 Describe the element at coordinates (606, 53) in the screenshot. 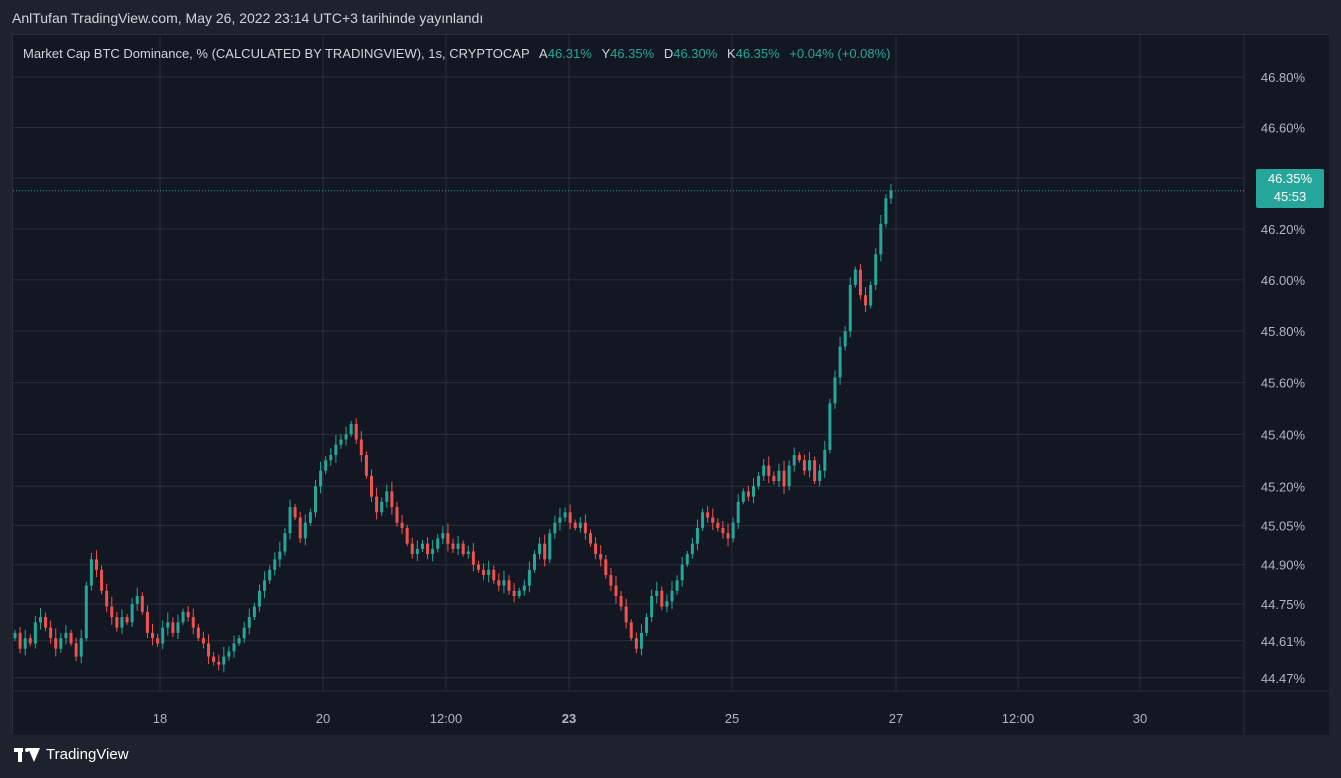

I see `high-label: Y` at that location.